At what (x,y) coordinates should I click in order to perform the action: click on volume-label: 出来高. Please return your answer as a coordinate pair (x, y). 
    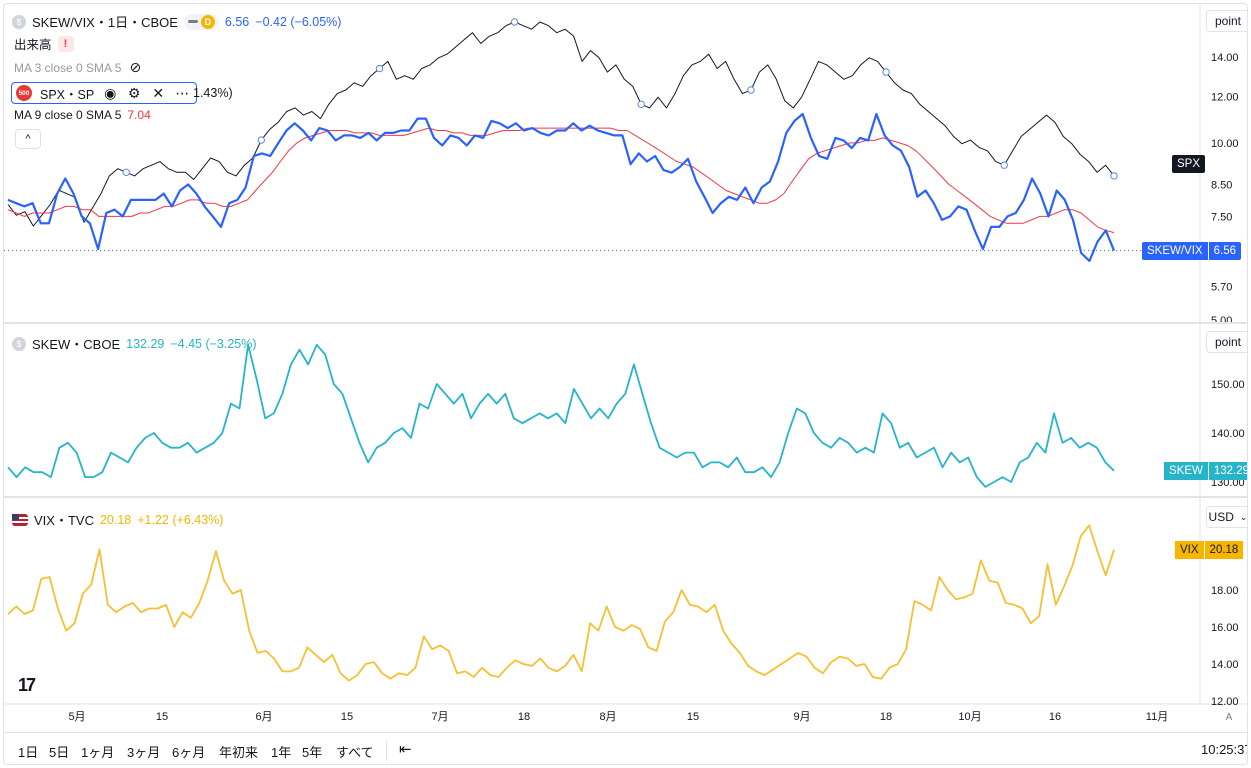
    Looking at the image, I should click on (33, 45).